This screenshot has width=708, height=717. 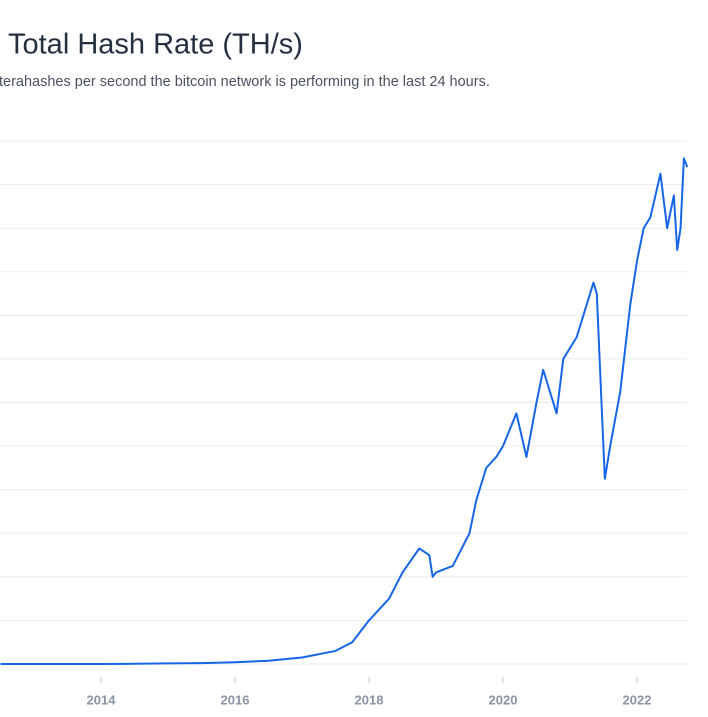 I want to click on chart-title: Total Hash Rate (TH/s), so click(x=155, y=45).